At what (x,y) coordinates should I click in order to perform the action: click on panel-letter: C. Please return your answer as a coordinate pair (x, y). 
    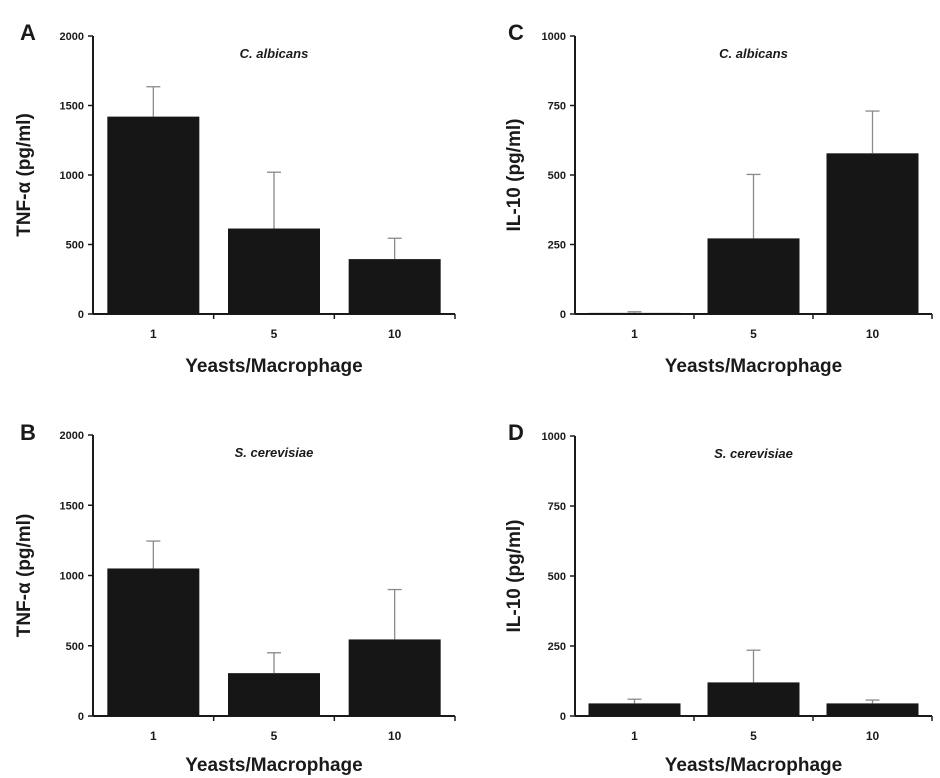
    Looking at the image, I should click on (516, 32).